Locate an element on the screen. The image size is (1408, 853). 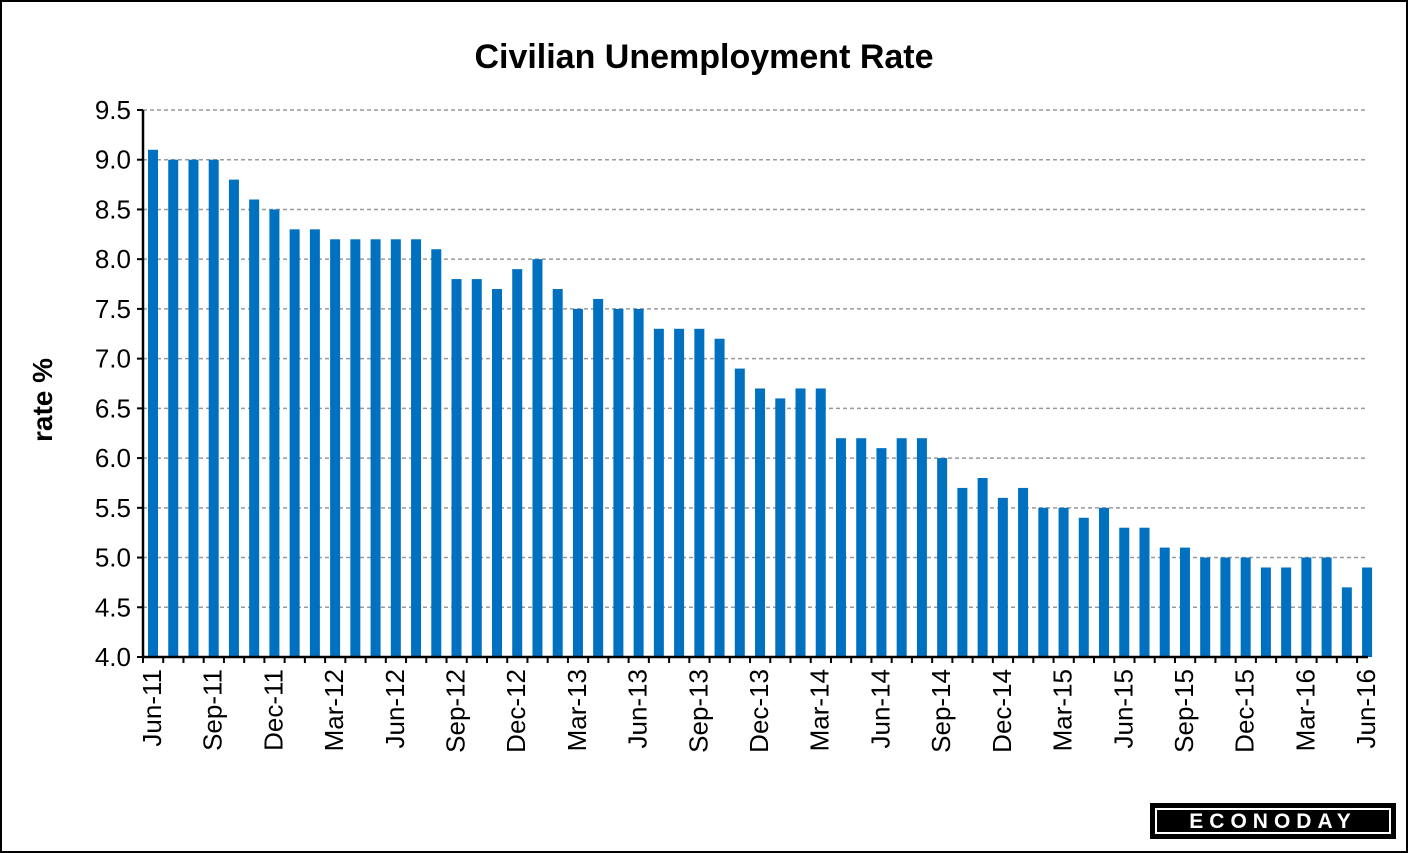
x-tick-label: Sep-12 is located at coordinates (456, 711).